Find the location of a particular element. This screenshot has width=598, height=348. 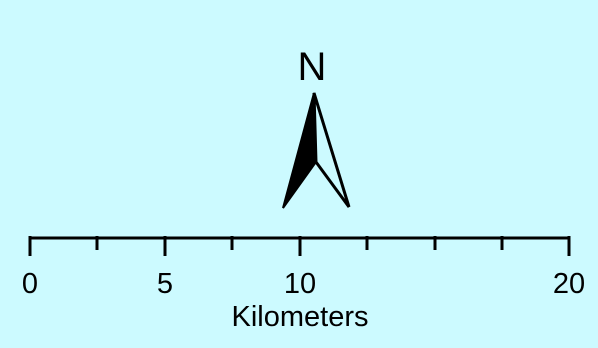

north-label: N is located at coordinates (312, 67).